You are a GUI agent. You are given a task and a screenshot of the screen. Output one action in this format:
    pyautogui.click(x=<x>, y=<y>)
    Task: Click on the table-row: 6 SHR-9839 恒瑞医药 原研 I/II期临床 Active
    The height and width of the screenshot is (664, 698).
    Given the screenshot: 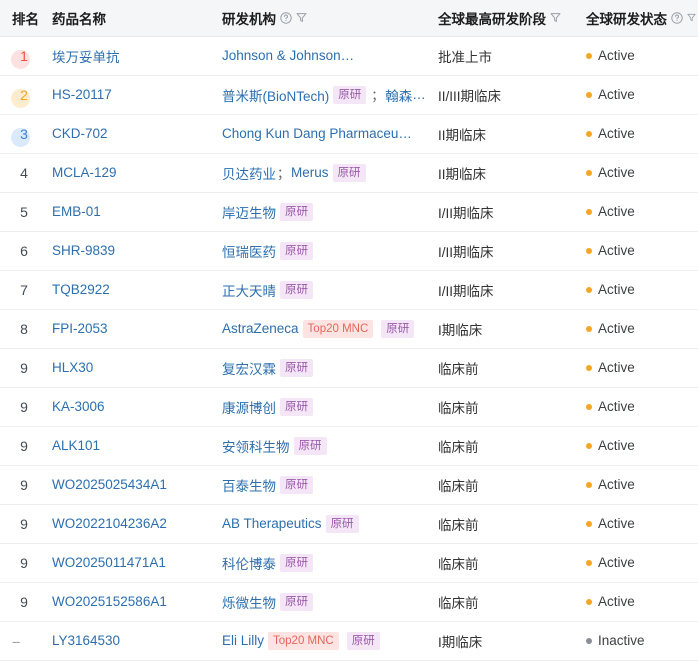 What is the action you would take?
    pyautogui.click(x=349, y=251)
    